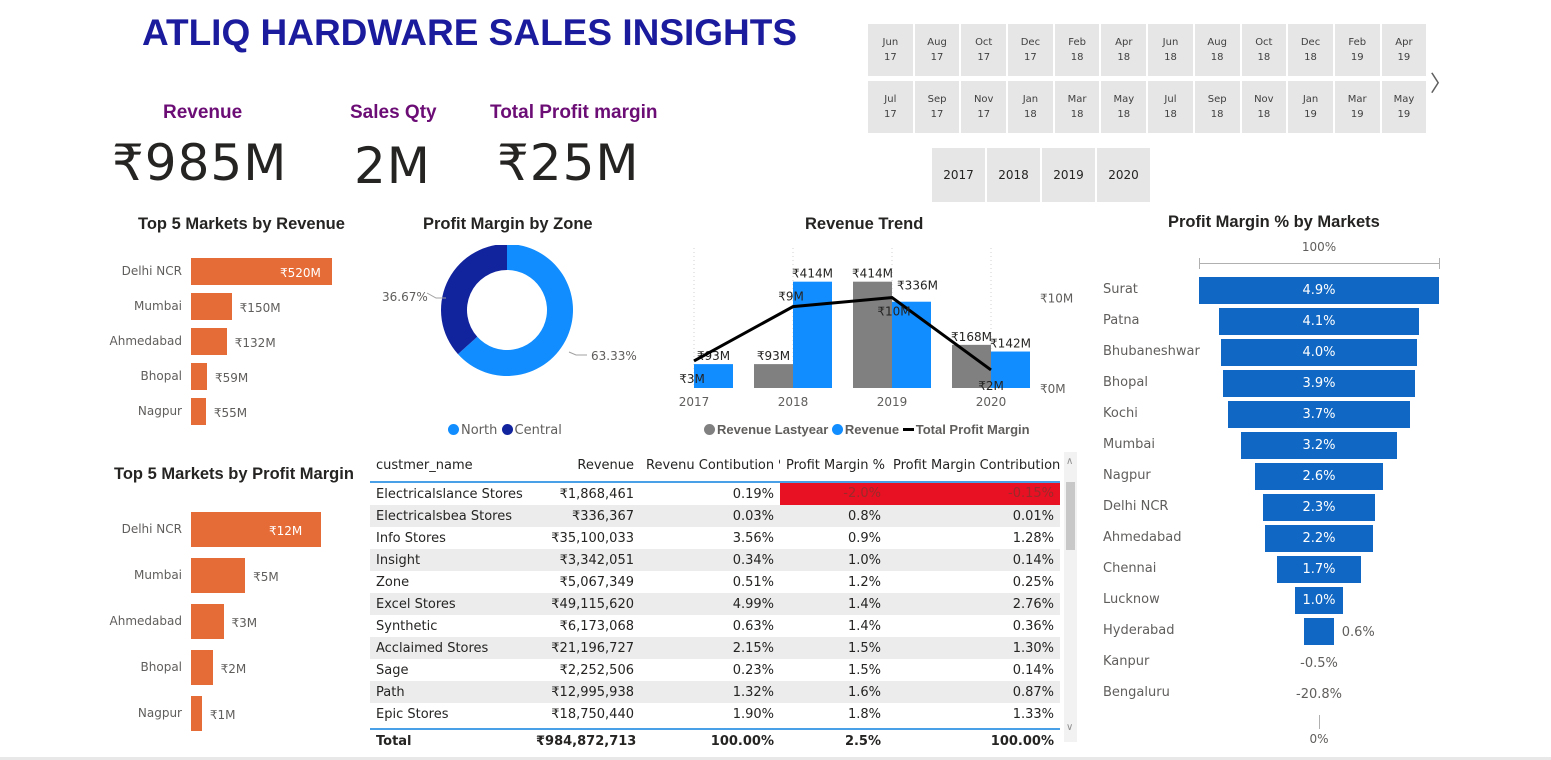 The width and height of the screenshot is (1551, 760). I want to click on month-tile-aug-17: Aug 17, so click(937, 50).